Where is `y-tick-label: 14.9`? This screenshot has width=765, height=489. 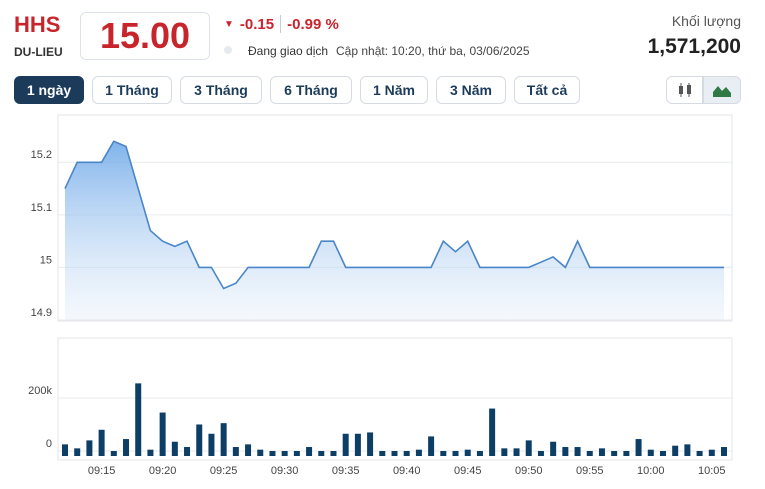
y-tick-label: 14.9 is located at coordinates (41, 313).